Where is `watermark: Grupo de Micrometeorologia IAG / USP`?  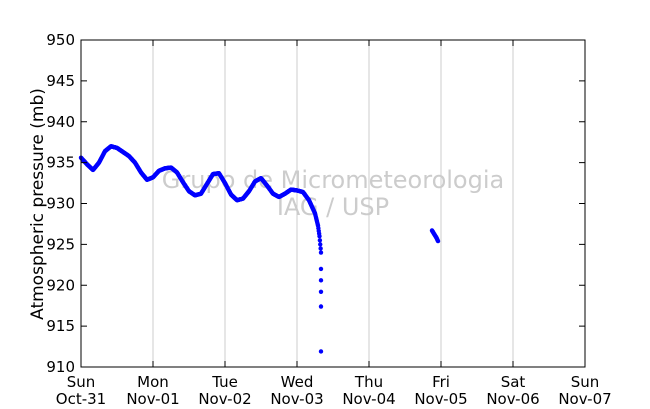 watermark: Grupo de Micrometeorologia IAG / USP is located at coordinates (333, 193).